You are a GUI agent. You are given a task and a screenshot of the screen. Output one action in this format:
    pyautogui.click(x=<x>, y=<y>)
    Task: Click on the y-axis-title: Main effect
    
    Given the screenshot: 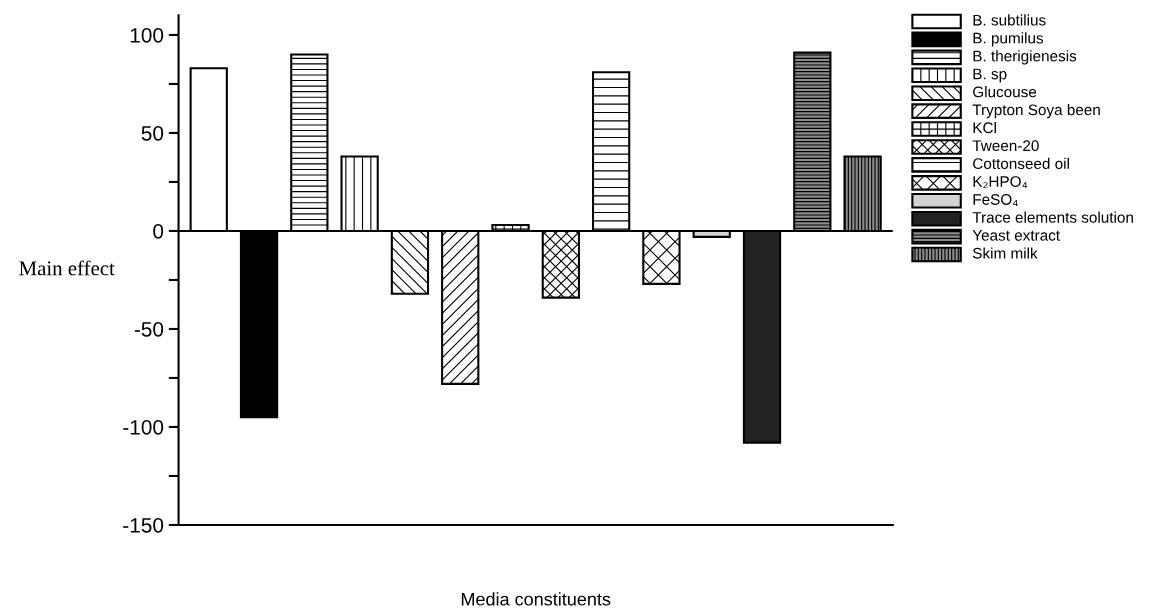 What is the action you would take?
    pyautogui.click(x=67, y=268)
    